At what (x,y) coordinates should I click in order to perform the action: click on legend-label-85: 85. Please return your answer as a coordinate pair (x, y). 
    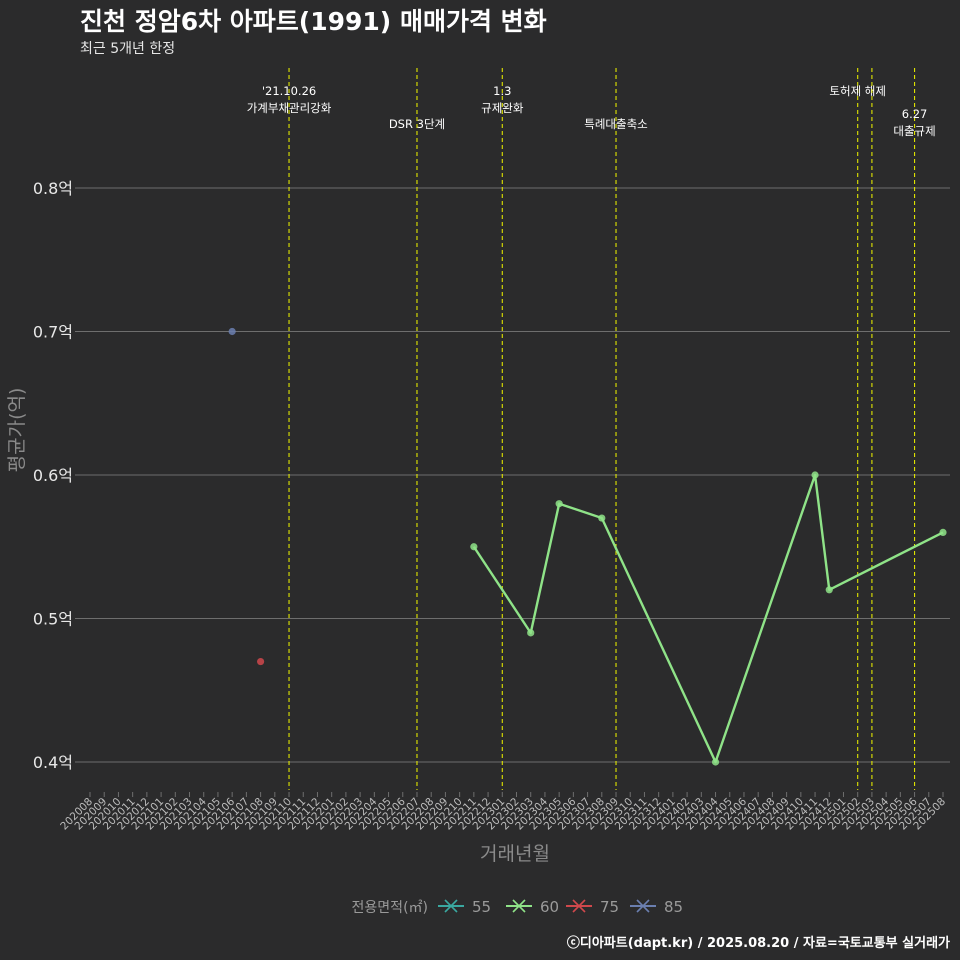
    Looking at the image, I should click on (673, 907).